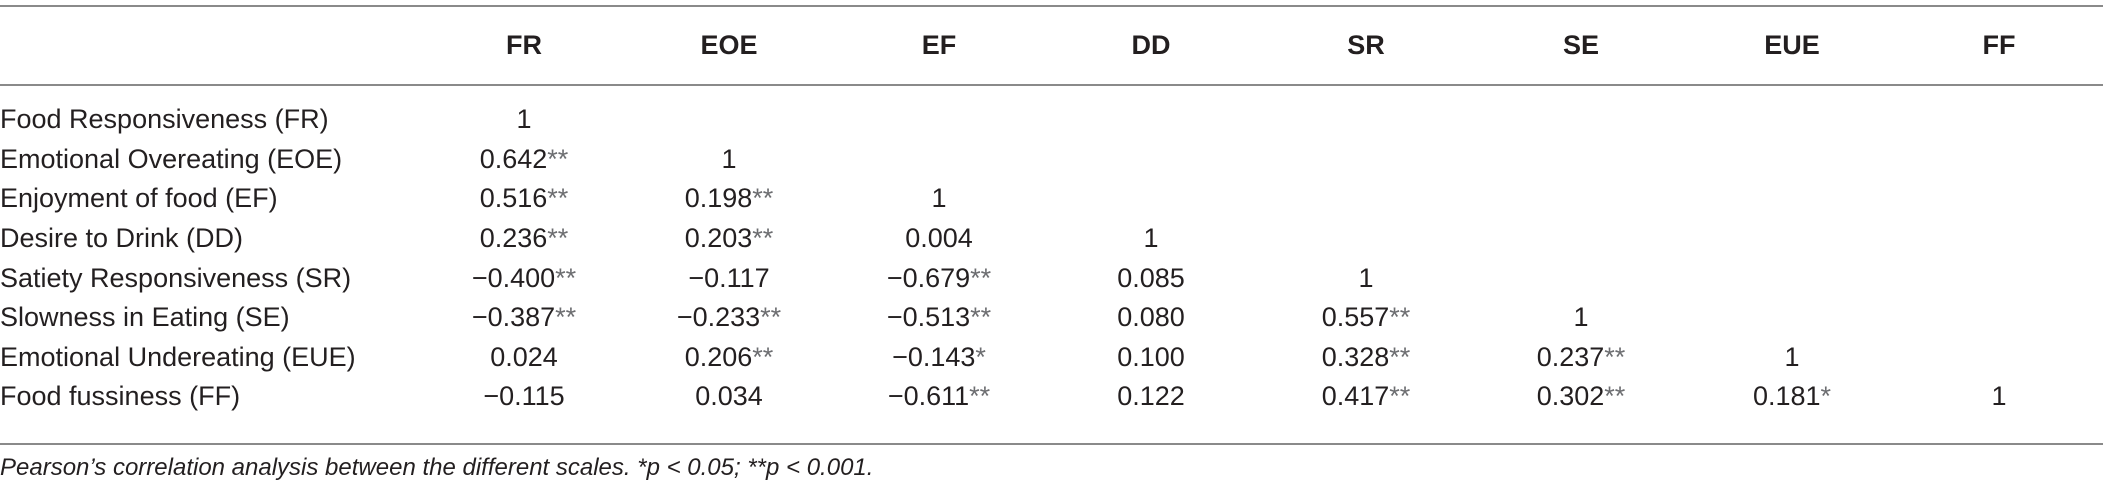 Image resolution: width=2103 pixels, height=500 pixels. I want to click on table-cell: 0.417**, so click(1366, 397).